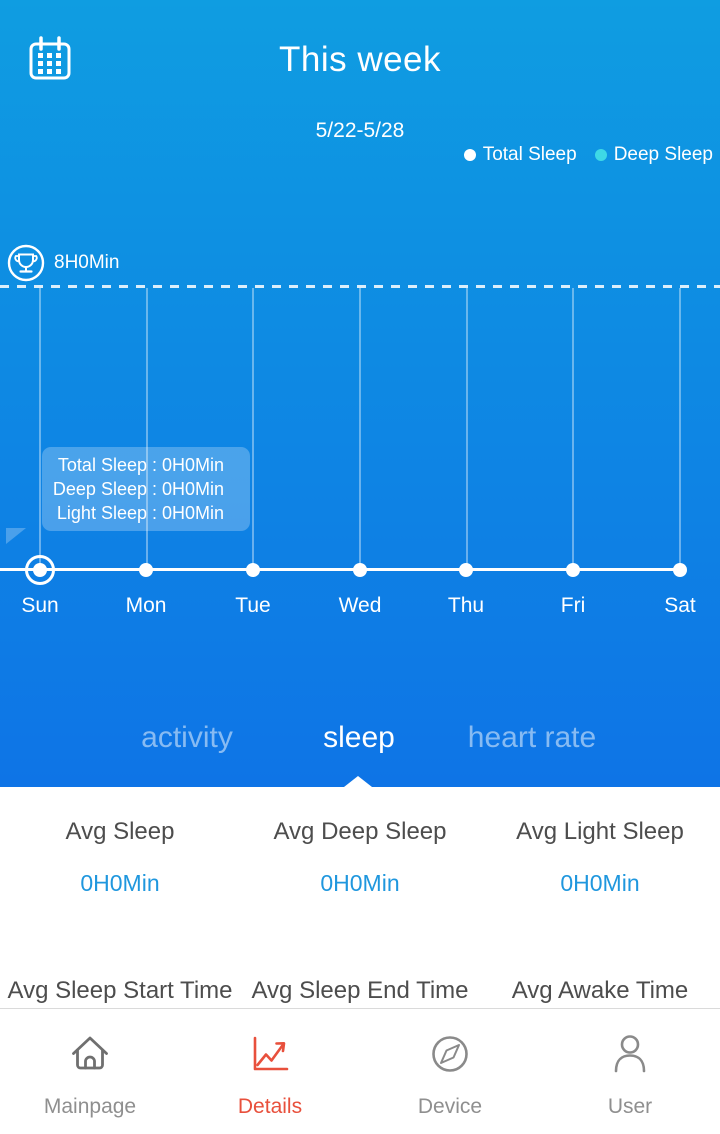  Describe the element at coordinates (573, 605) in the screenshot. I see `day-label-fri: Fri` at that location.